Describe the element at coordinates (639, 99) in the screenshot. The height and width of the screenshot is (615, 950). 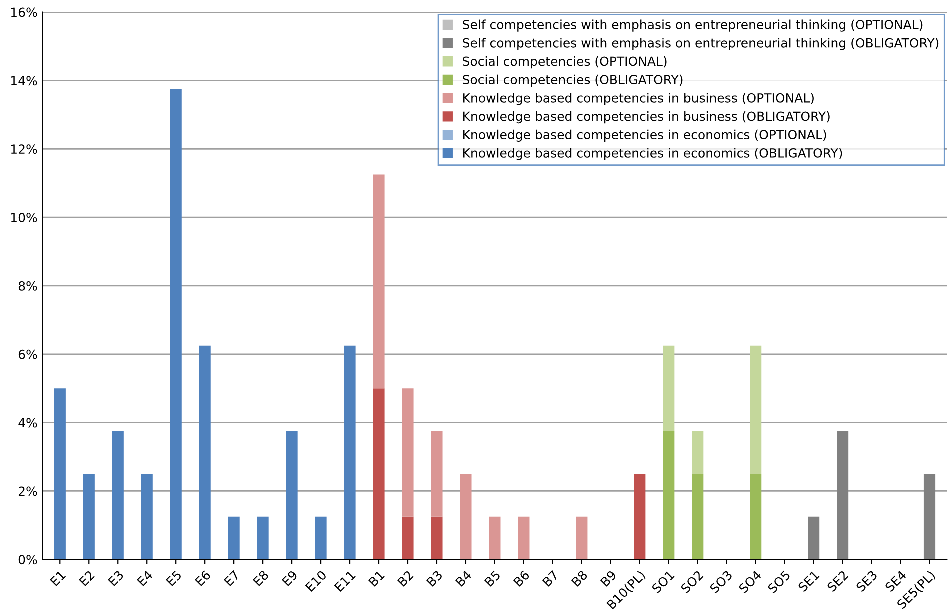
I see `legend-label: Knowledge based competencies in business (OPTIONAL)` at that location.